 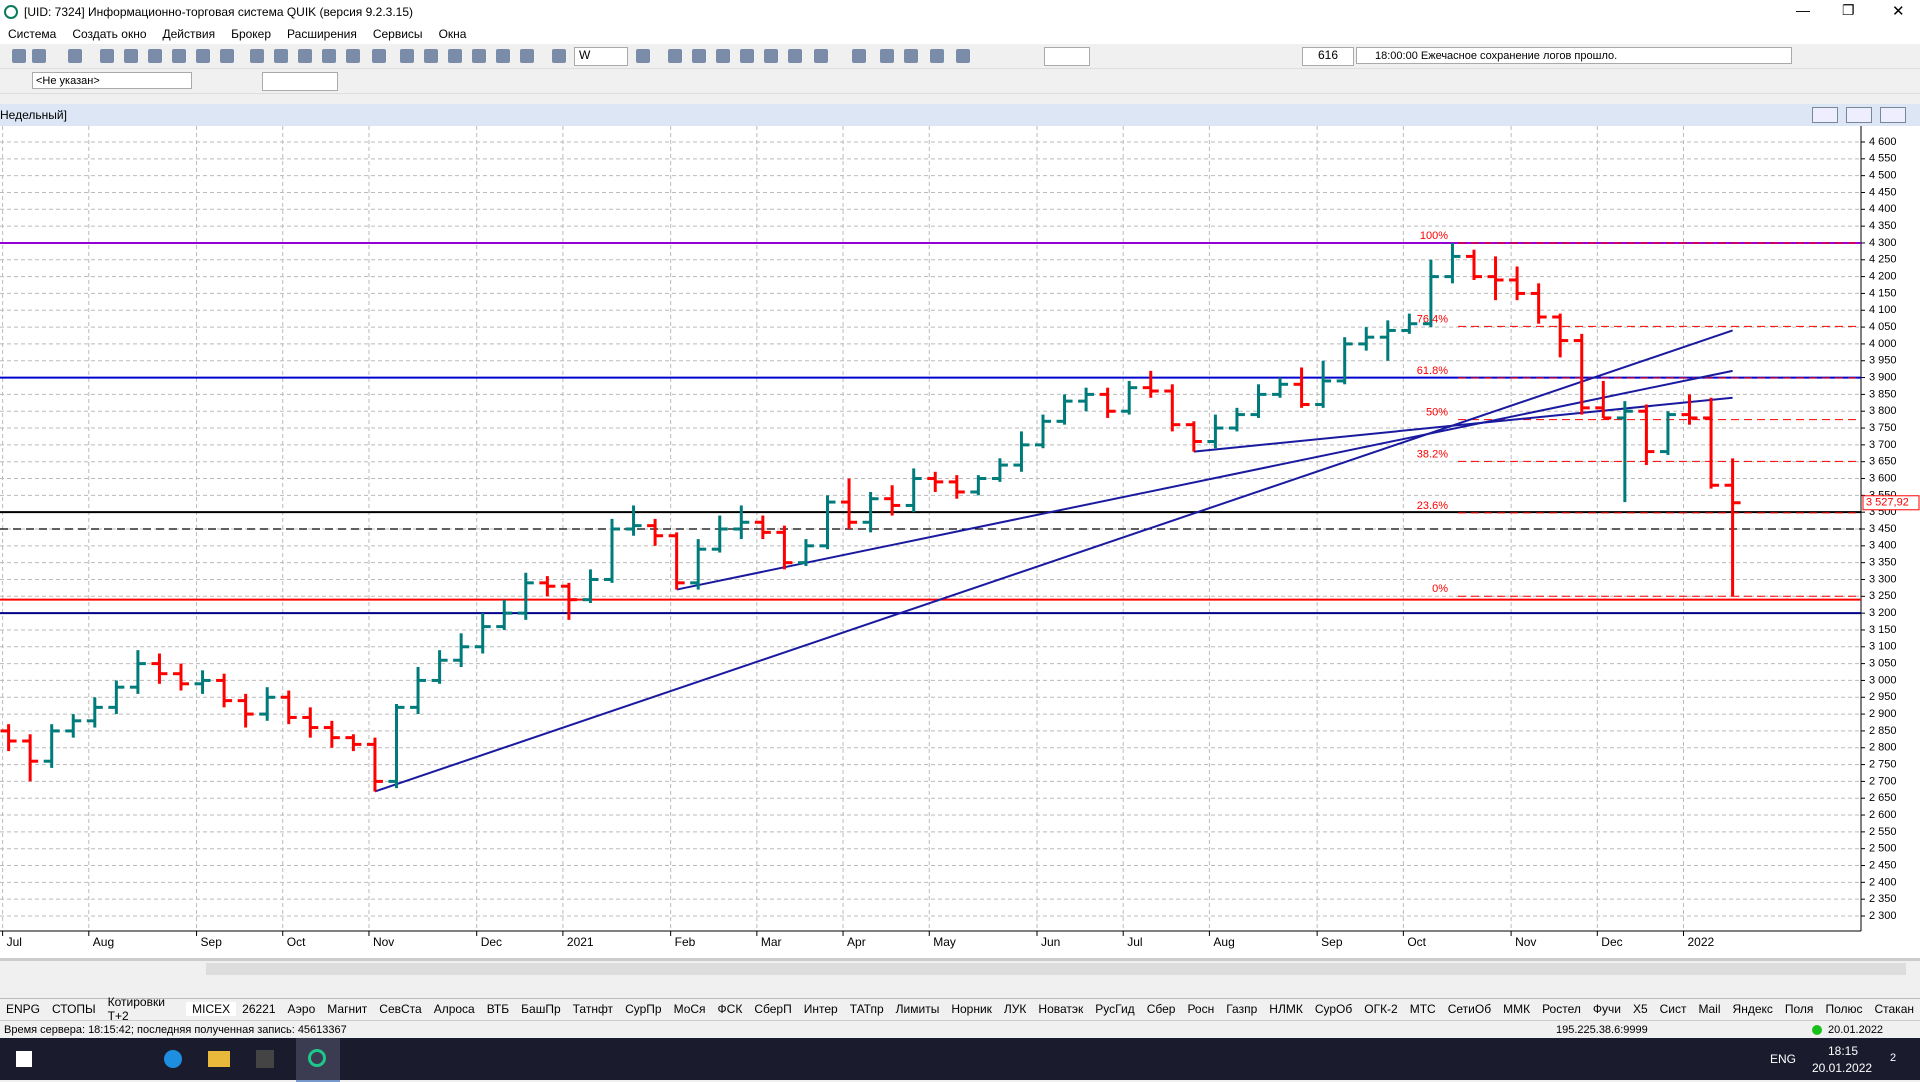 What do you see at coordinates (1067, 56) in the screenshot?
I see `connect-button` at bounding box center [1067, 56].